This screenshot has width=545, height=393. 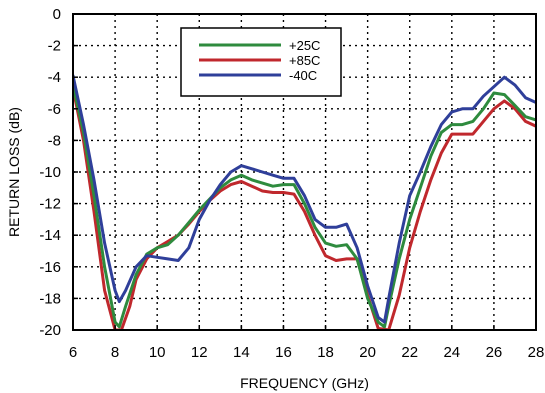 What do you see at coordinates (50, 235) in the screenshot?
I see `y-tick-label: -14` at bounding box center [50, 235].